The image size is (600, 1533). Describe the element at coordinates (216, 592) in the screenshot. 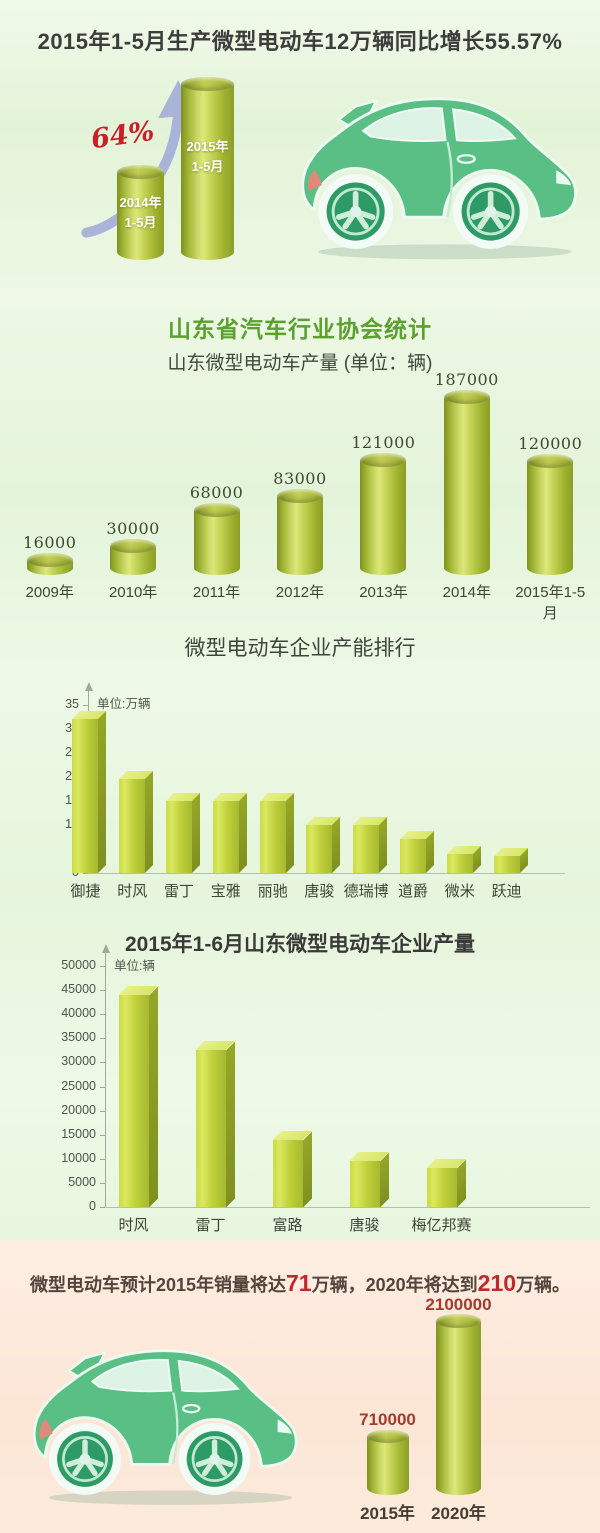

I see `bar-category-label: 2011年` at that location.